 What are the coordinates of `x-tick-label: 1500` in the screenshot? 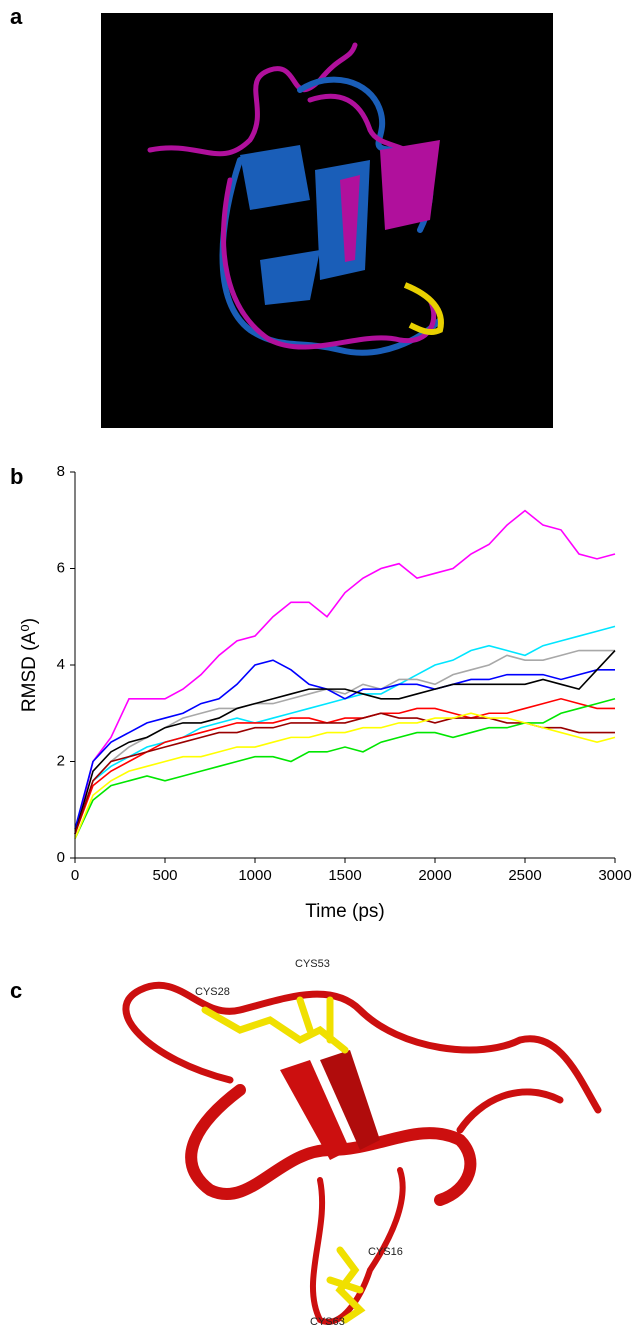 It's located at (344, 875).